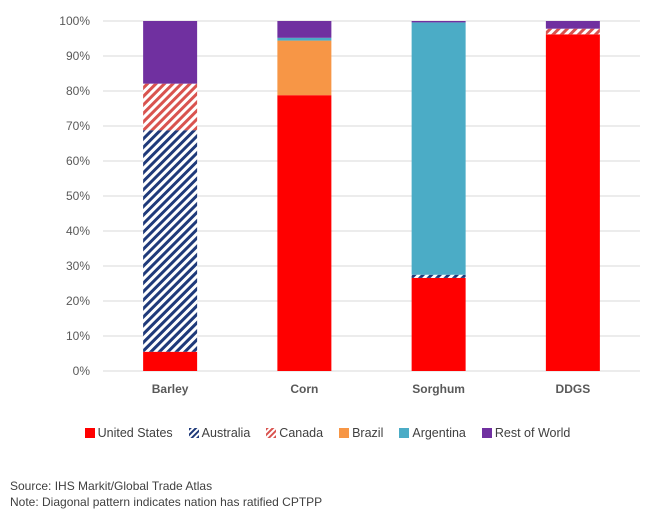  Describe the element at coordinates (78, 301) in the screenshot. I see `y-tick-label: 20%` at that location.